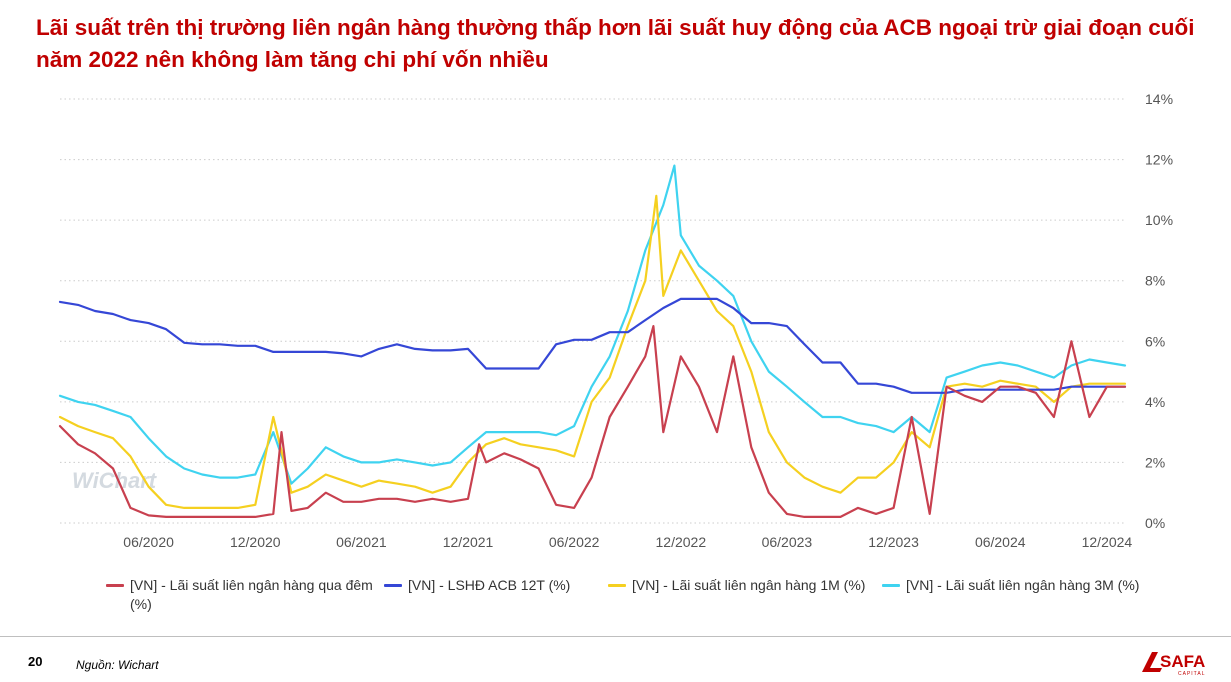 Image resolution: width=1231 pixels, height=682 pixels. I want to click on legend-swatch-1m, so click(617, 585).